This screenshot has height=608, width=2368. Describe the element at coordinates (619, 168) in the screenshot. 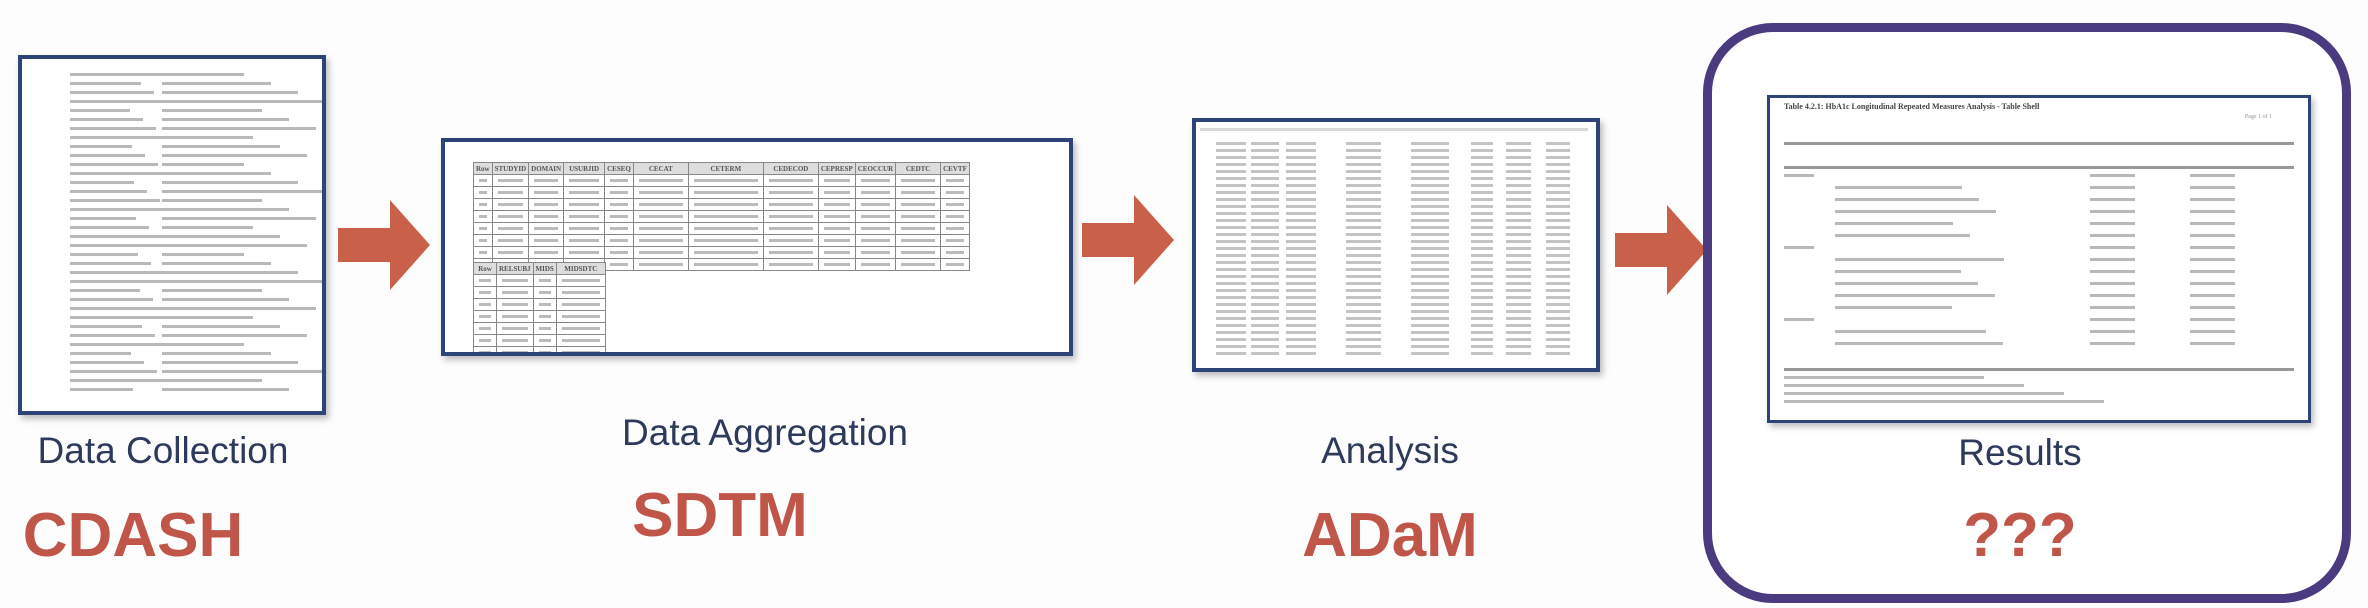

I see `column-header: CESEQ` at that location.